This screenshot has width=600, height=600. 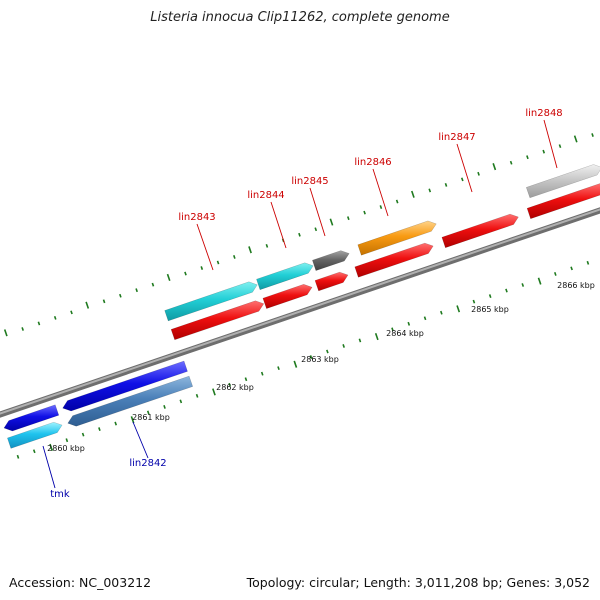 What do you see at coordinates (309, 181) in the screenshot?
I see `gene-label: lin2845` at bounding box center [309, 181].